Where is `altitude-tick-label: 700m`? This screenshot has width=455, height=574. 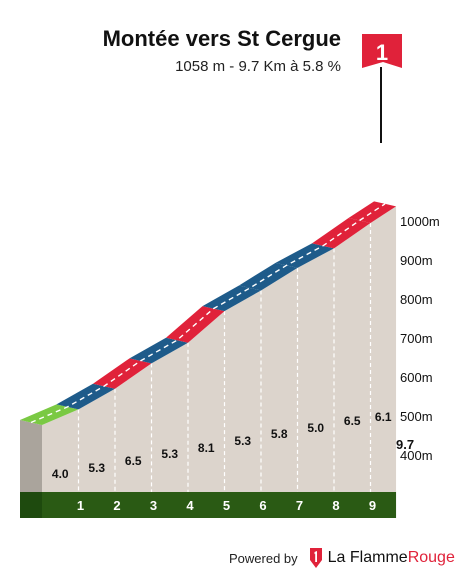
altitude-tick-label: 700m is located at coordinates (416, 338).